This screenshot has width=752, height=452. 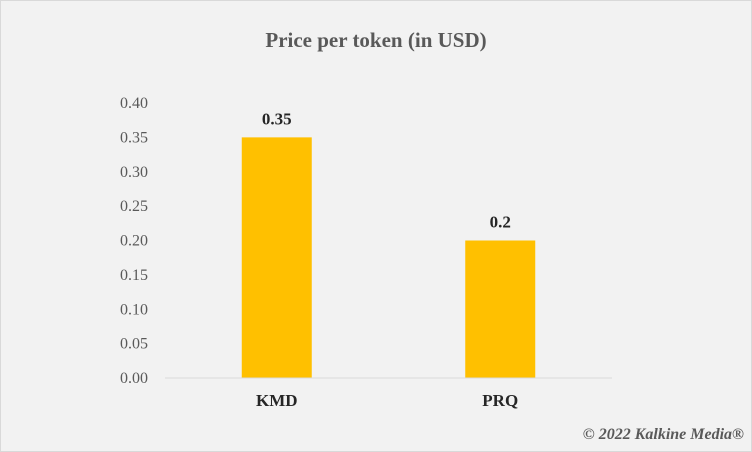 I want to click on data-label-prq: 0.2, so click(x=500, y=222).